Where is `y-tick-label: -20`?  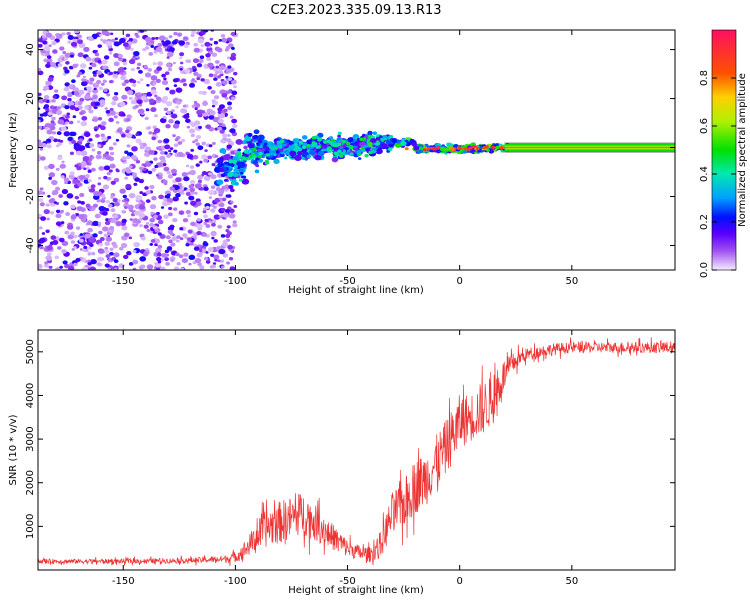 y-tick-label: -20 is located at coordinates (30, 196).